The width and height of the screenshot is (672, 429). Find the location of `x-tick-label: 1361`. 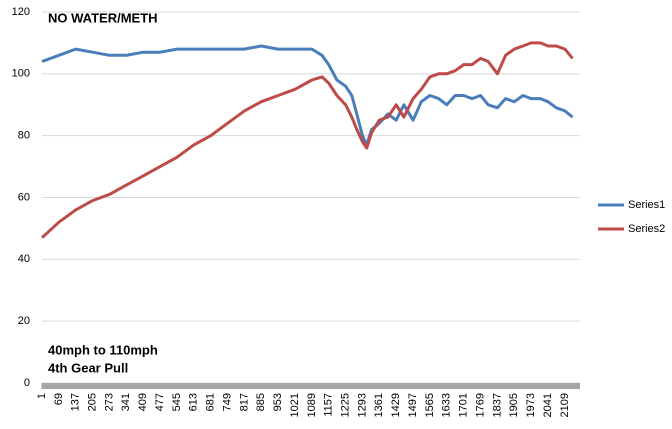

x-tick-label: 1361 is located at coordinates (379, 405).